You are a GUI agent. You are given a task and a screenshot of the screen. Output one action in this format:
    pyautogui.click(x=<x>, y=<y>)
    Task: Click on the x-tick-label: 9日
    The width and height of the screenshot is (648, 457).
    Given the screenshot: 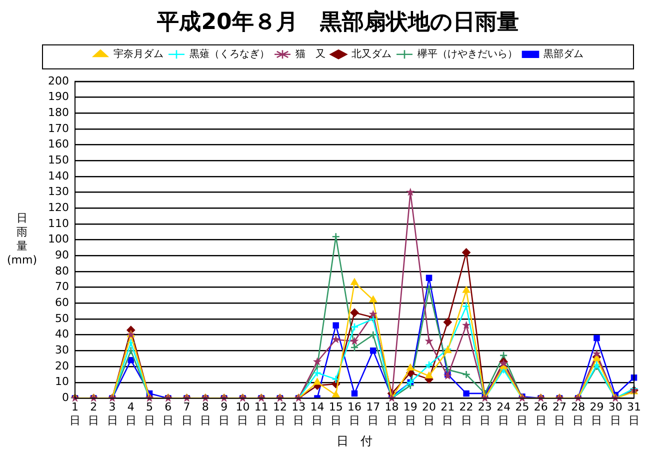 What is the action you would take?
    pyautogui.click(x=224, y=413)
    